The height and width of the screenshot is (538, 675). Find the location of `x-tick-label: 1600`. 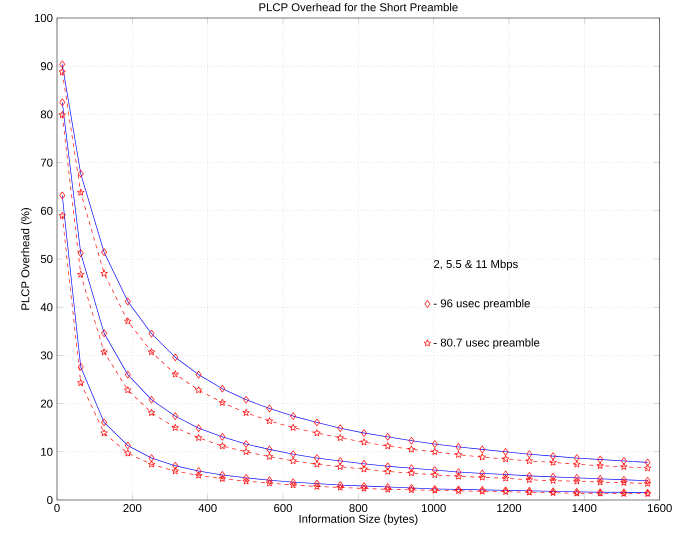

x-tick-label: 1600 is located at coordinates (660, 508).